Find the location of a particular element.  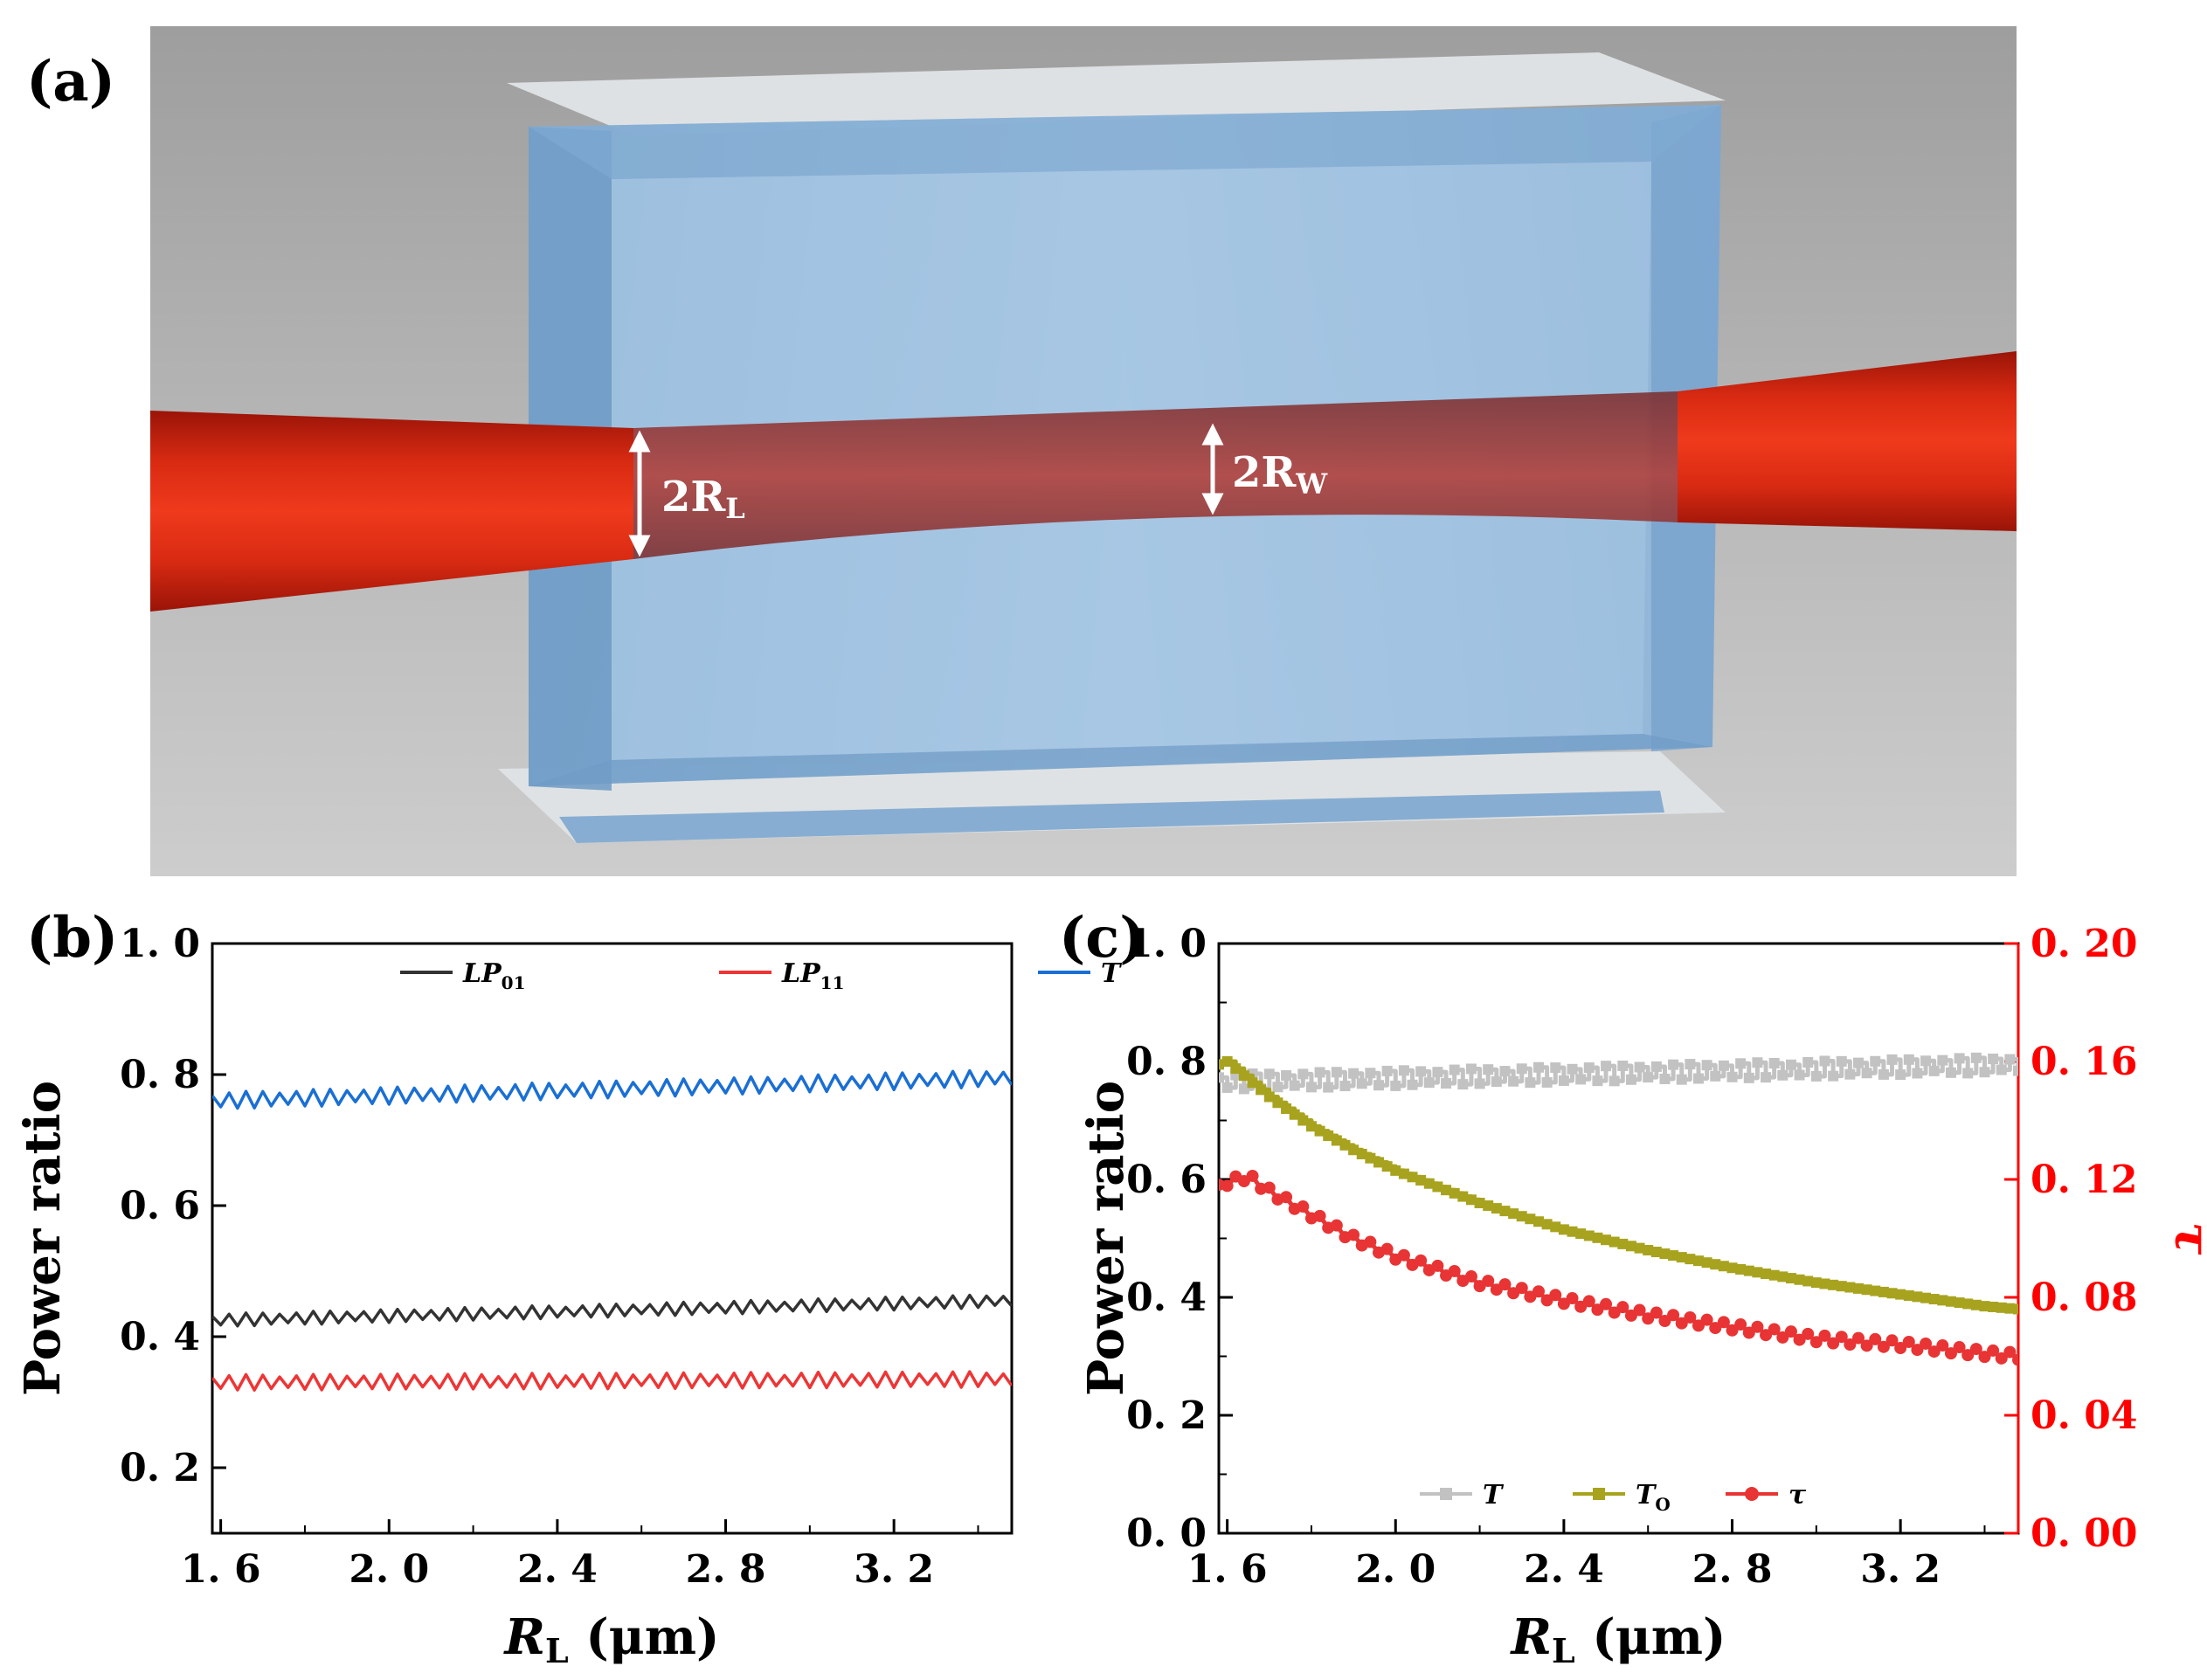

x-axis-title-sub: L is located at coordinates (557, 1650).